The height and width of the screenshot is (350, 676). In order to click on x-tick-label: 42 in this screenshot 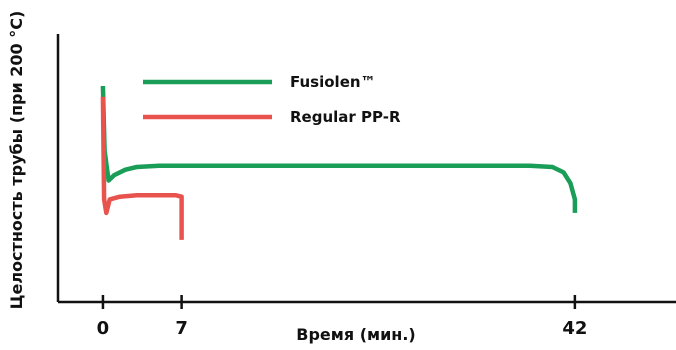, I will do `click(574, 328)`.